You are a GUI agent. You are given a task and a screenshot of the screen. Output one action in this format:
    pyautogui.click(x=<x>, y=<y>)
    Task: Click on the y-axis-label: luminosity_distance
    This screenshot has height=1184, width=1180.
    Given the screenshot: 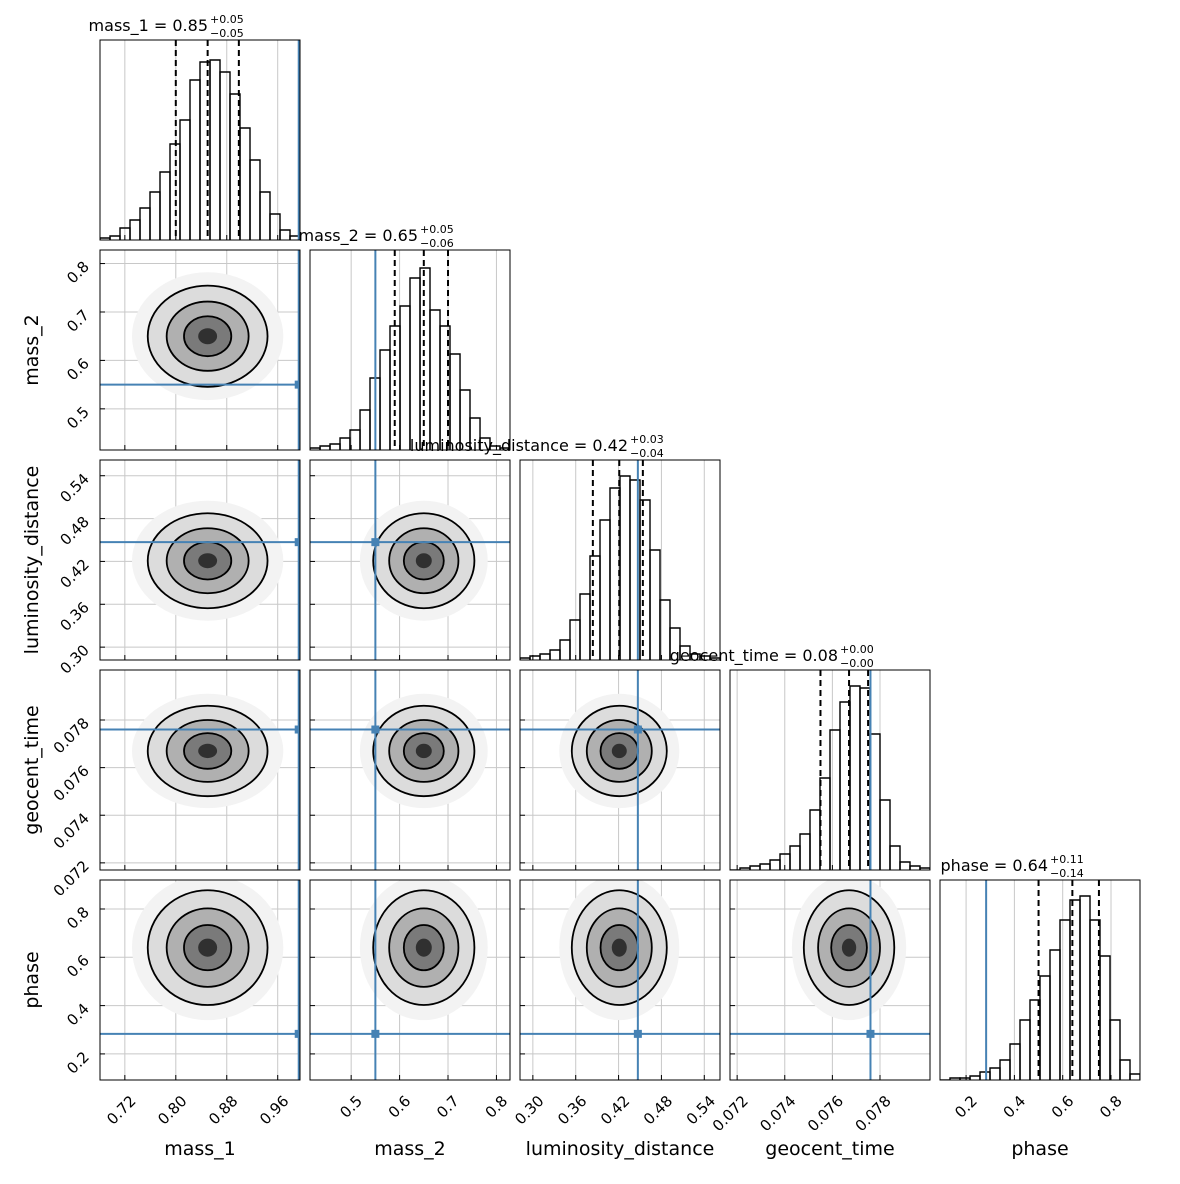 What is the action you would take?
    pyautogui.click(x=32, y=560)
    